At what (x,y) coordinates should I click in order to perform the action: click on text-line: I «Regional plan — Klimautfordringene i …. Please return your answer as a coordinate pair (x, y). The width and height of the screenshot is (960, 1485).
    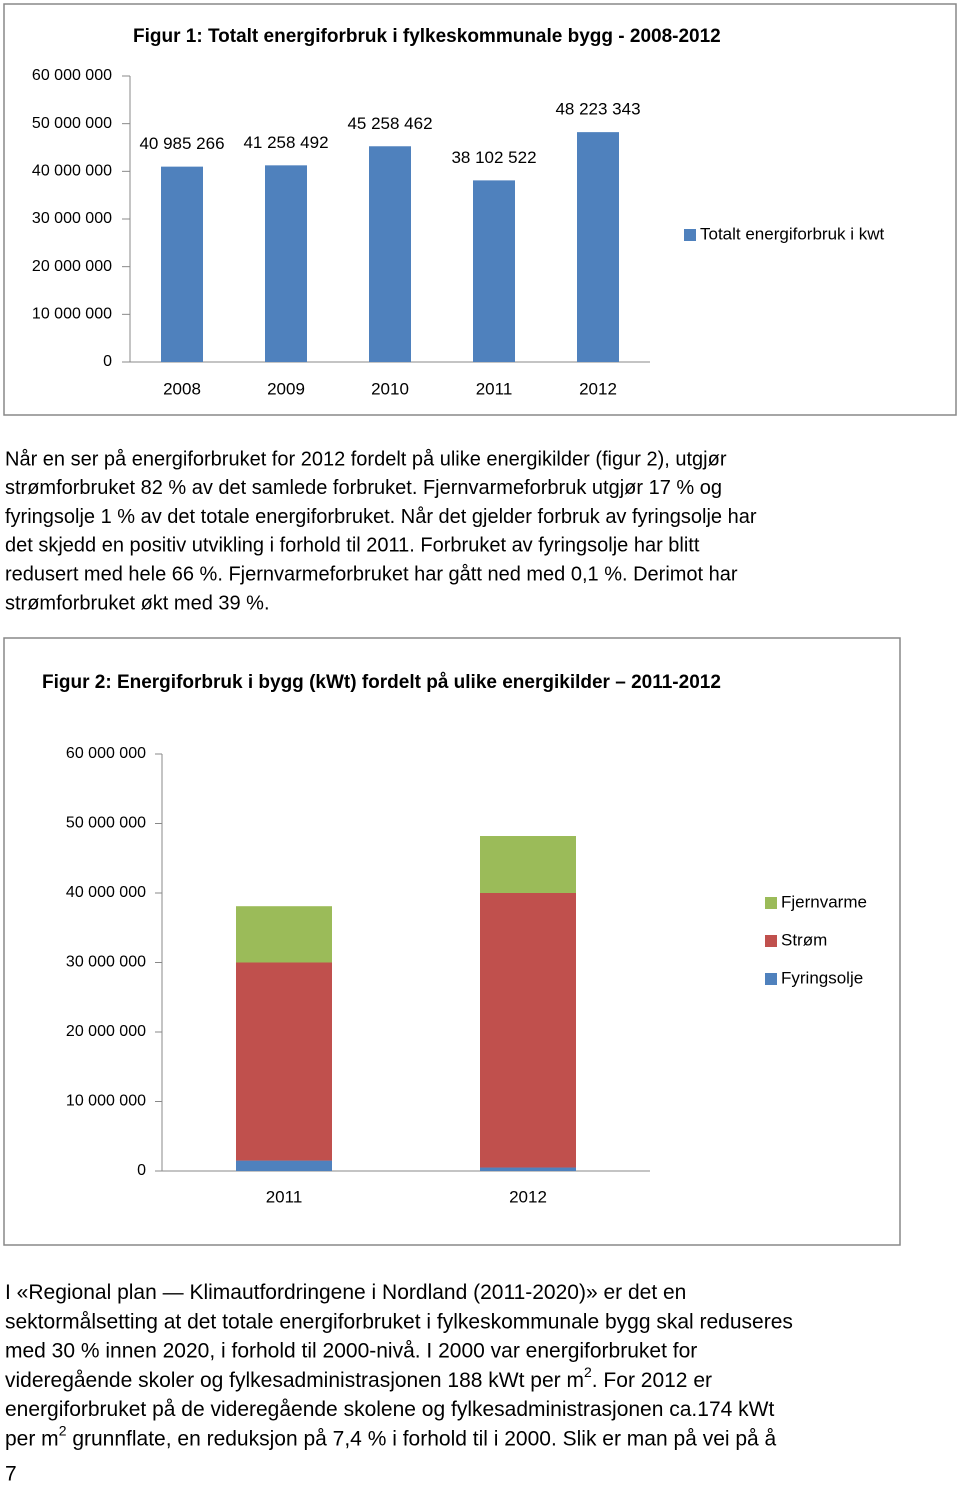
    Looking at the image, I should click on (345, 1292).